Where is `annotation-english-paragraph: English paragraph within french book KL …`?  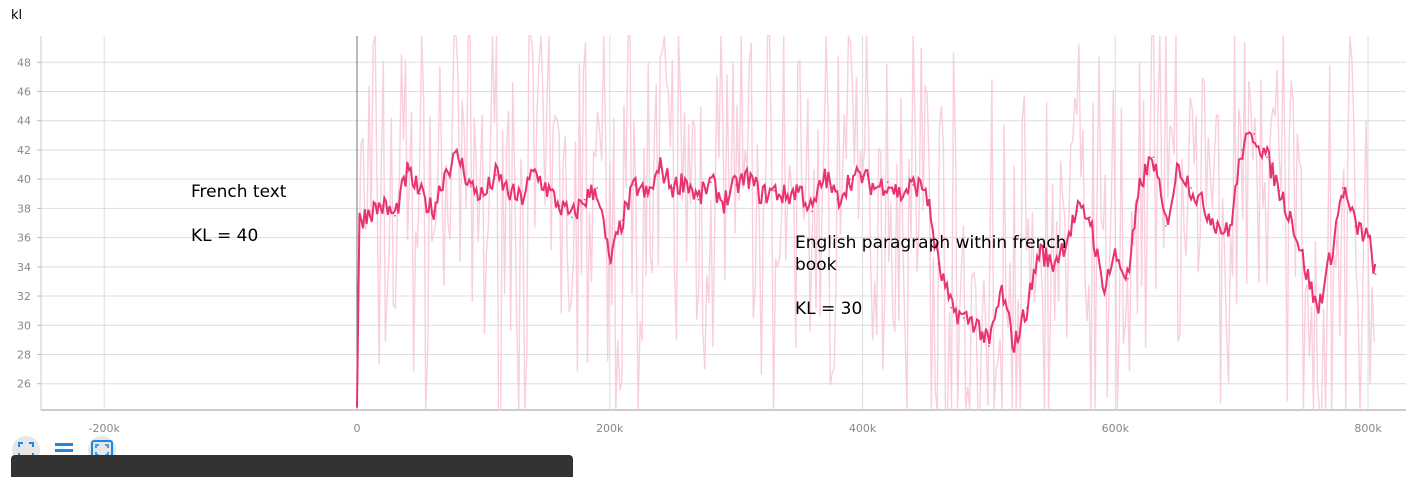
annotation-english-paragraph: English paragraph within french book KL … is located at coordinates (931, 276).